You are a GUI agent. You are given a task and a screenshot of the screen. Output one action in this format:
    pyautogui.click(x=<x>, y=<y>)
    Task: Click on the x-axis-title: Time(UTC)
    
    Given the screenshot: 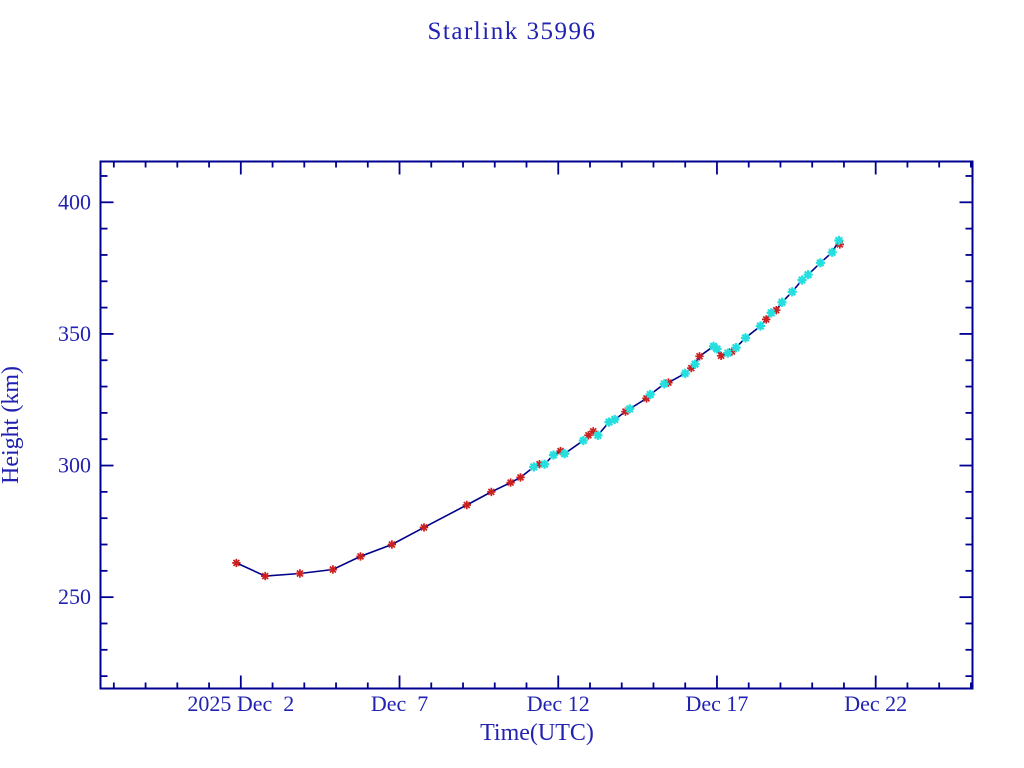 What is the action you would take?
    pyautogui.click(x=537, y=733)
    